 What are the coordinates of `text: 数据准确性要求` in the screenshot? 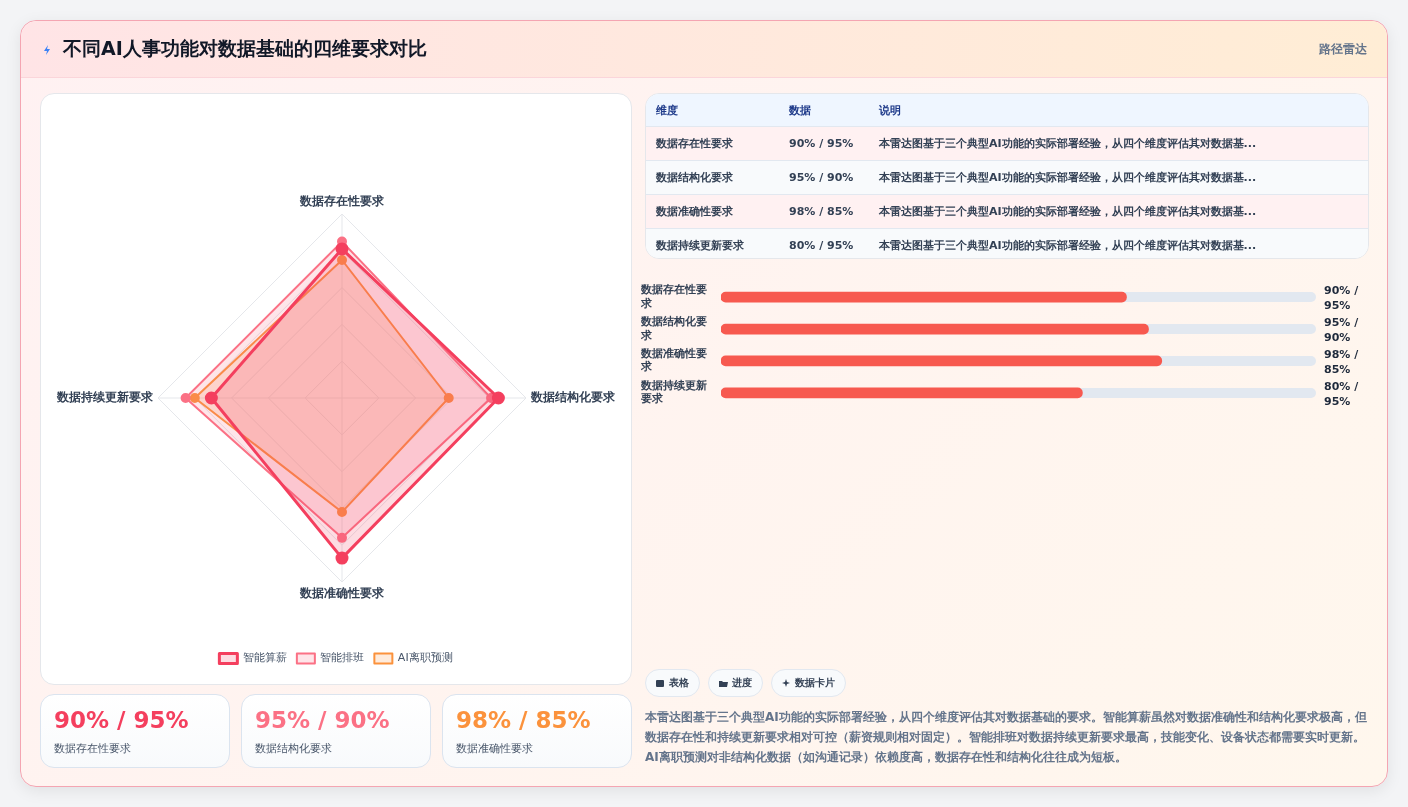 It's located at (494, 748).